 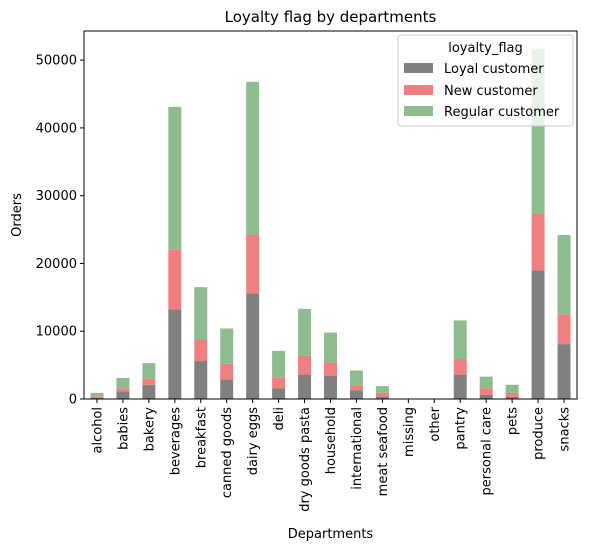 What do you see at coordinates (97, 430) in the screenshot?
I see `x-tick-label-alcohol: alcohol` at bounding box center [97, 430].